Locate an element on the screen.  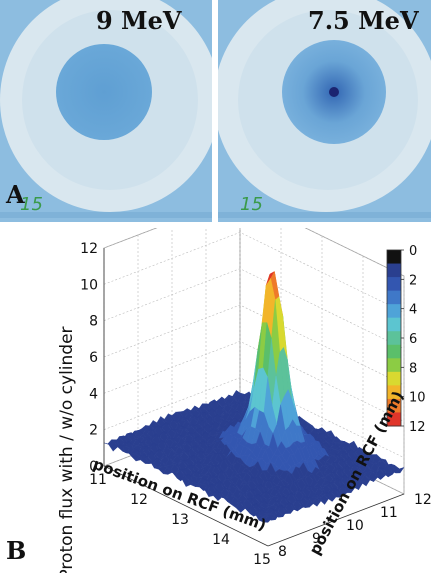
colorbar-tick-label: 10 is located at coordinates (417, 398).